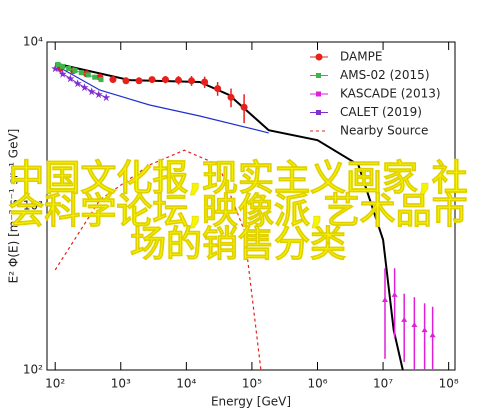 The height and width of the screenshot is (414, 500). I want to click on y-tick-label: 10⁴, so click(33, 42).